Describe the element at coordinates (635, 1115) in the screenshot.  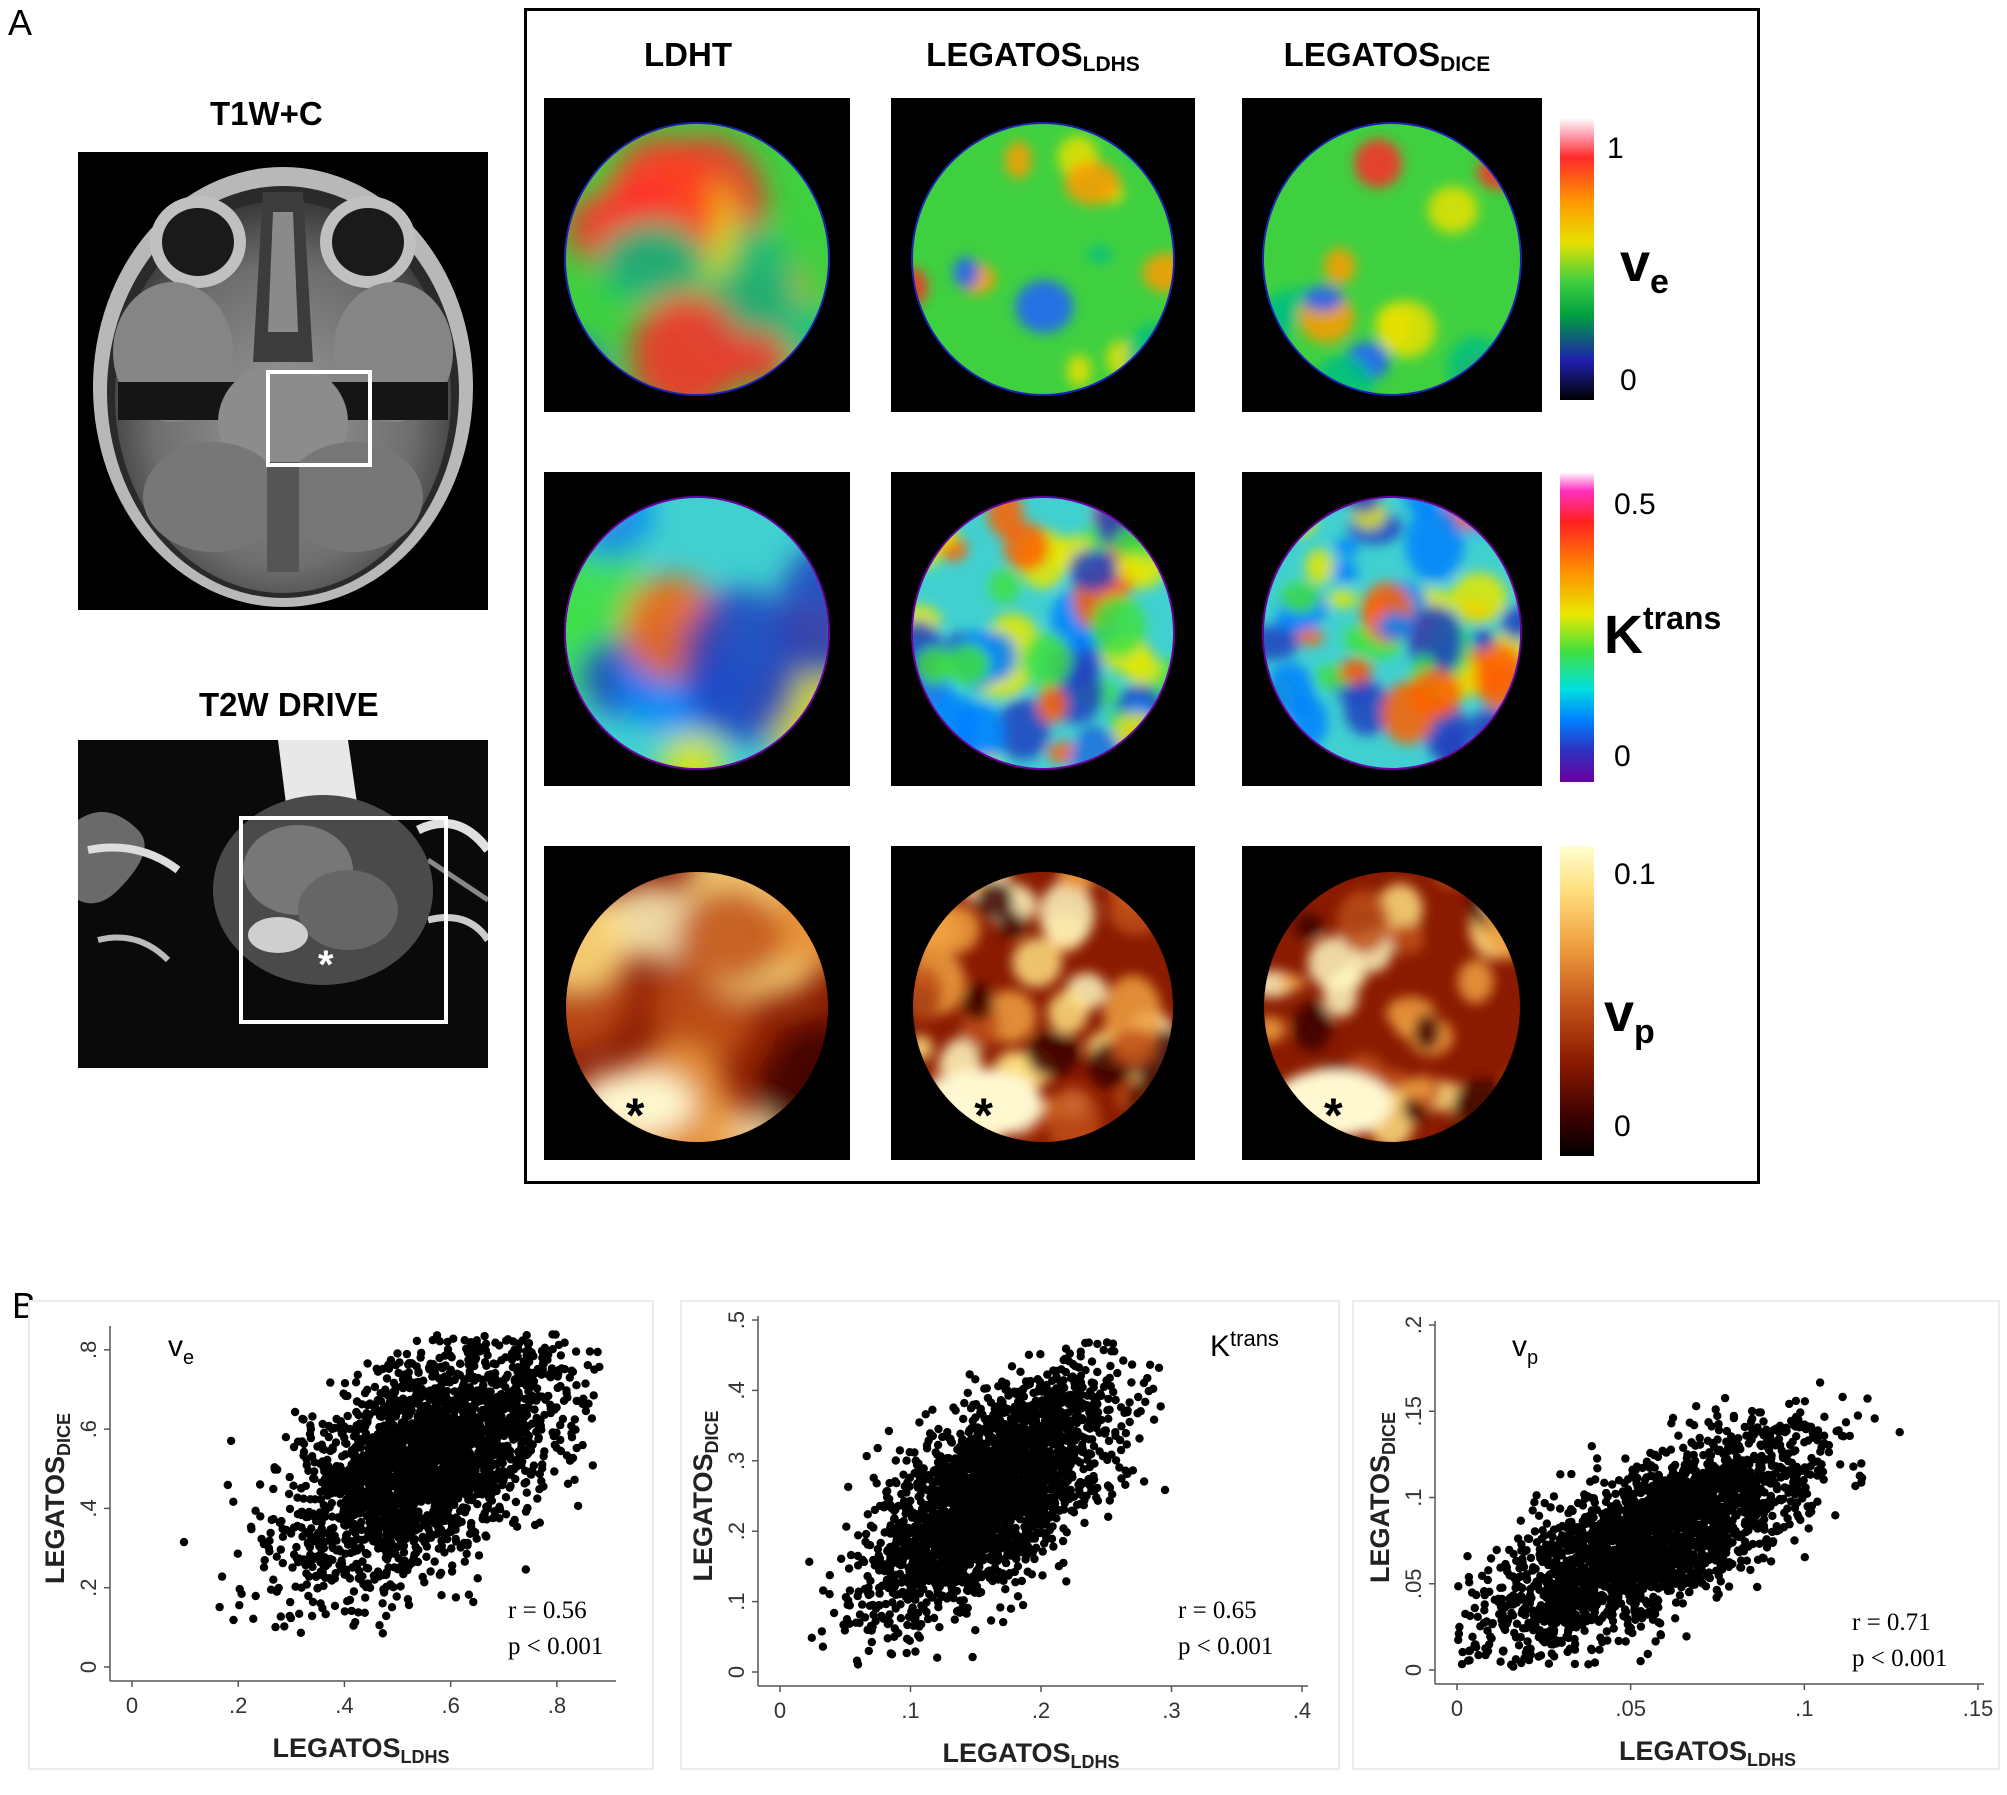
I see `vp-map-asterisk: *` at that location.